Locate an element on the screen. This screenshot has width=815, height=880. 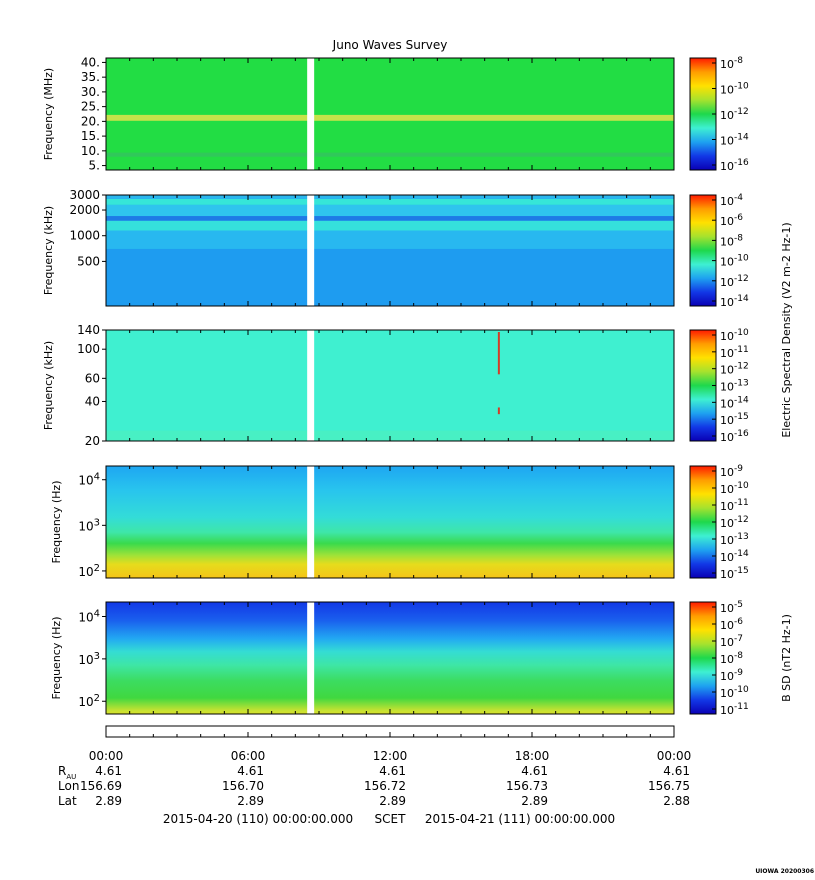
y-tick-label: 15. is located at coordinates (90, 136).